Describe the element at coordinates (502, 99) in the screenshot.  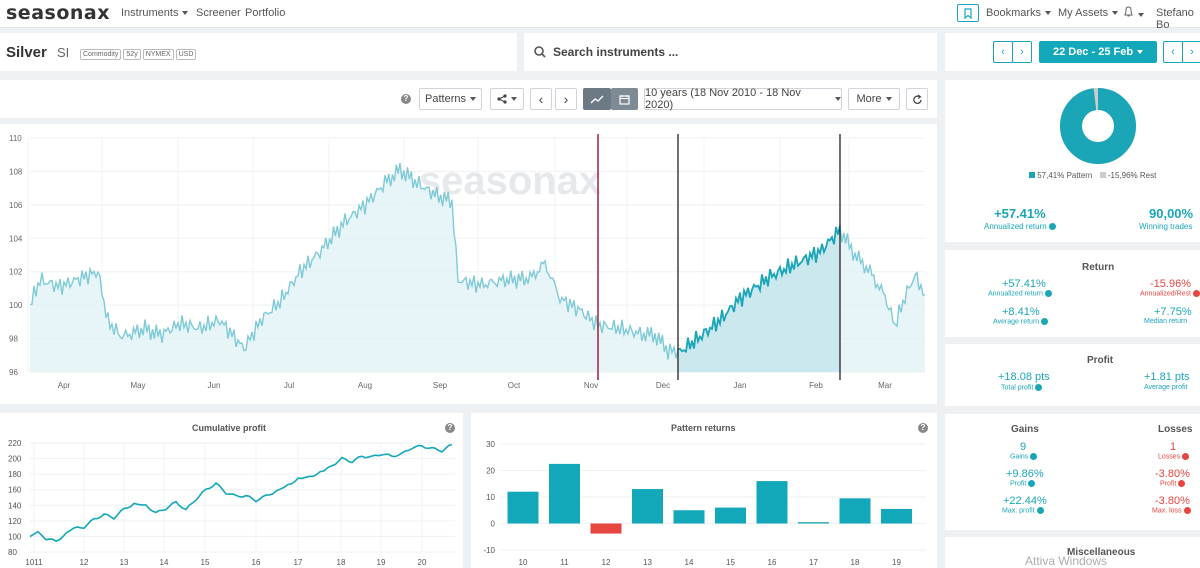
I see `share-icon` at that location.